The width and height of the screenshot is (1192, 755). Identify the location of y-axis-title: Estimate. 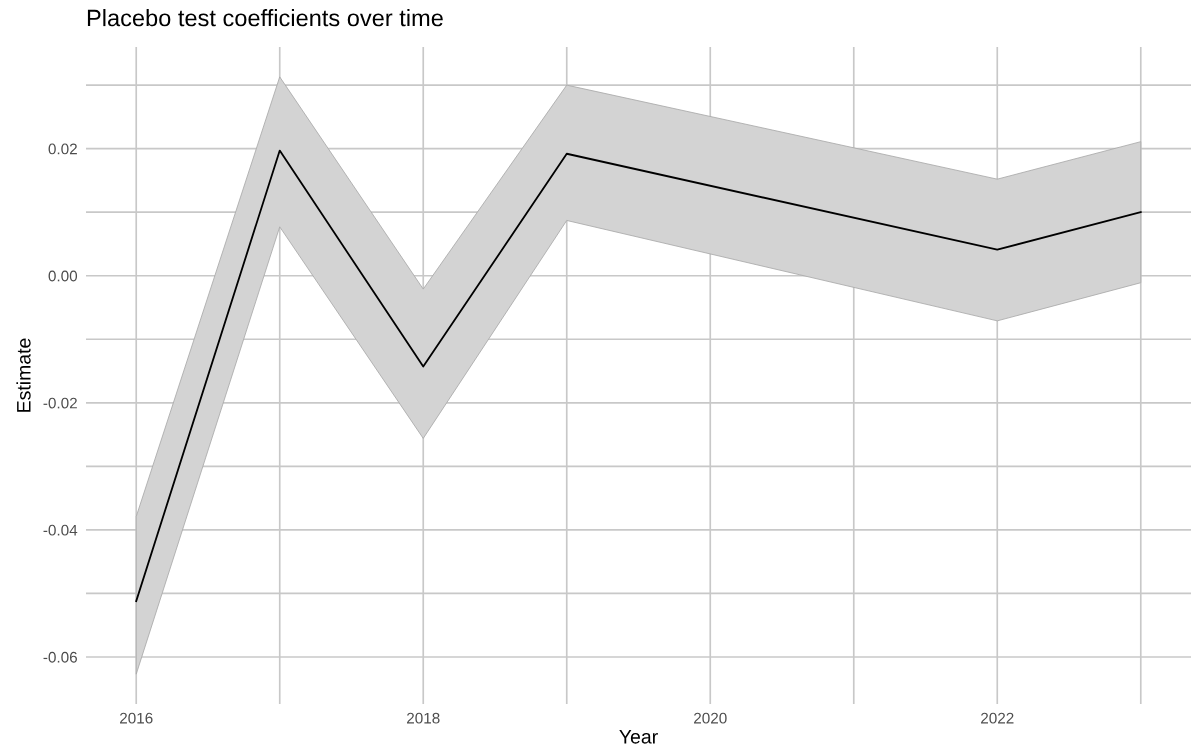
(23, 375).